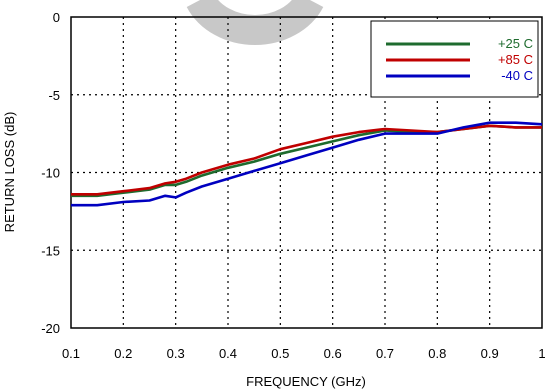 The height and width of the screenshot is (391, 548). Describe the element at coordinates (176, 353) in the screenshot. I see `x-tick-label: 0.3` at that location.